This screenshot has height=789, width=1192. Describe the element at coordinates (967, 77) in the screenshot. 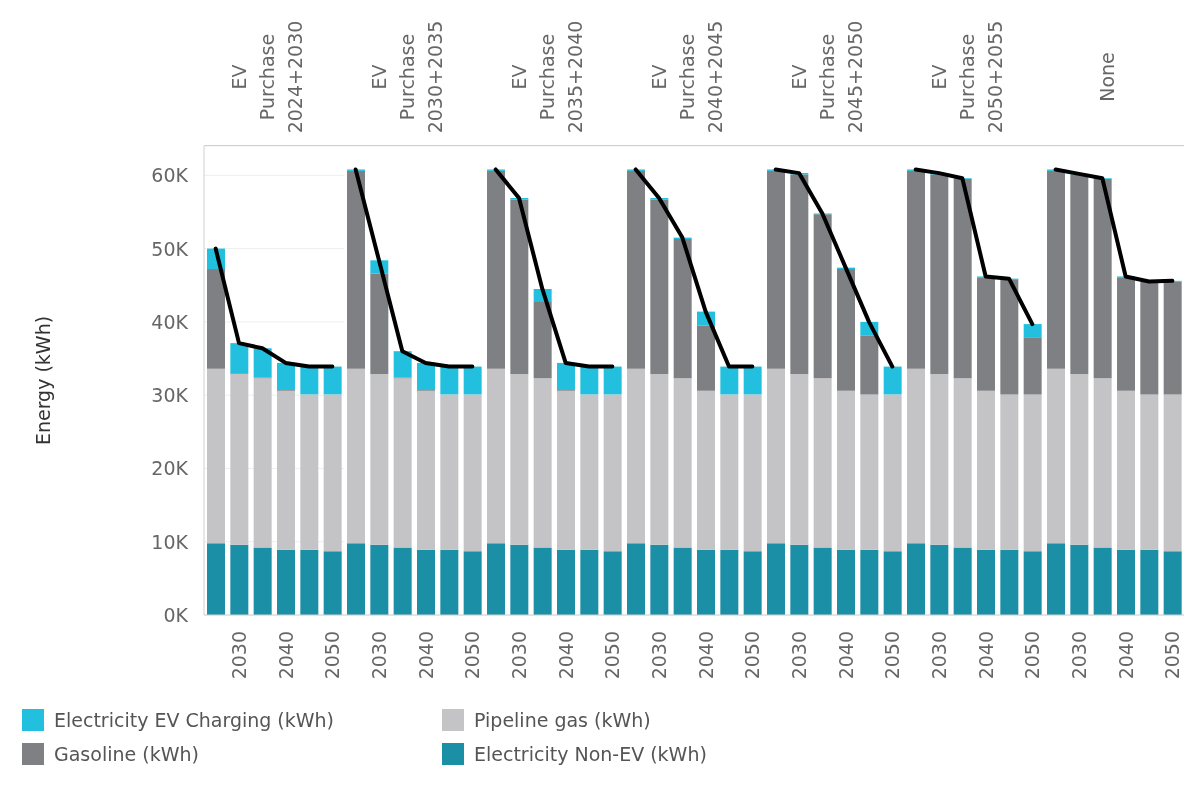

I see `chart-title: EV Purchase 2050+2055` at that location.